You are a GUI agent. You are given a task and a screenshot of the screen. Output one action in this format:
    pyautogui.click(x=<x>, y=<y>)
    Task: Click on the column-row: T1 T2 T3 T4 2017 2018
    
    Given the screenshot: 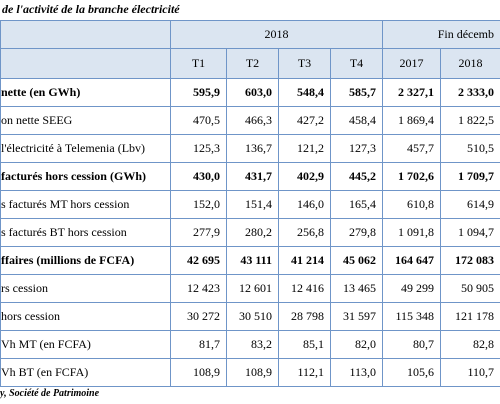 What is the action you would take?
    pyautogui.click(x=250, y=63)
    